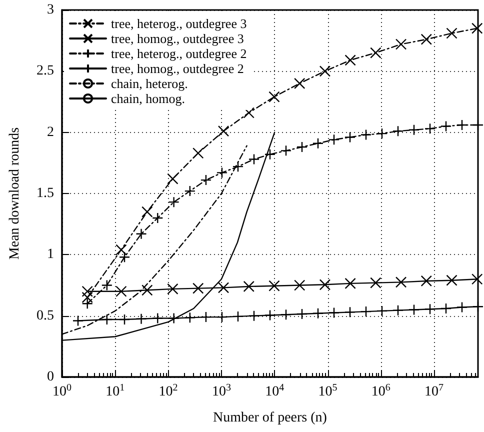  I want to click on y-tick-label: 0.5, so click(45, 316).